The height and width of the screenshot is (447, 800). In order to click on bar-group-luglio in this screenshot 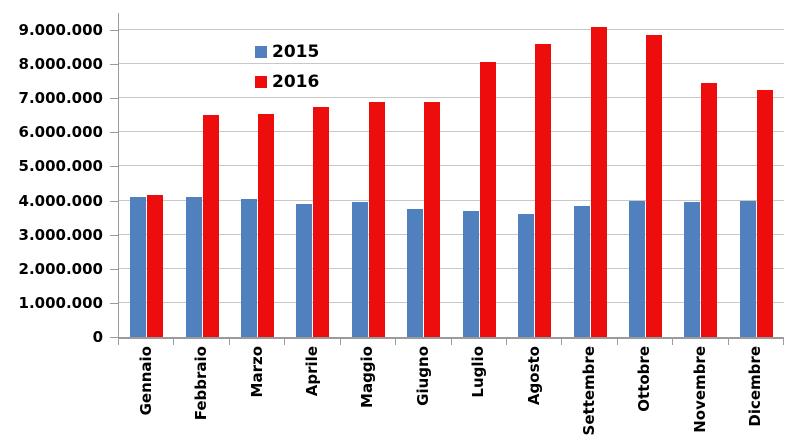, I will do `click(479, 175)`.